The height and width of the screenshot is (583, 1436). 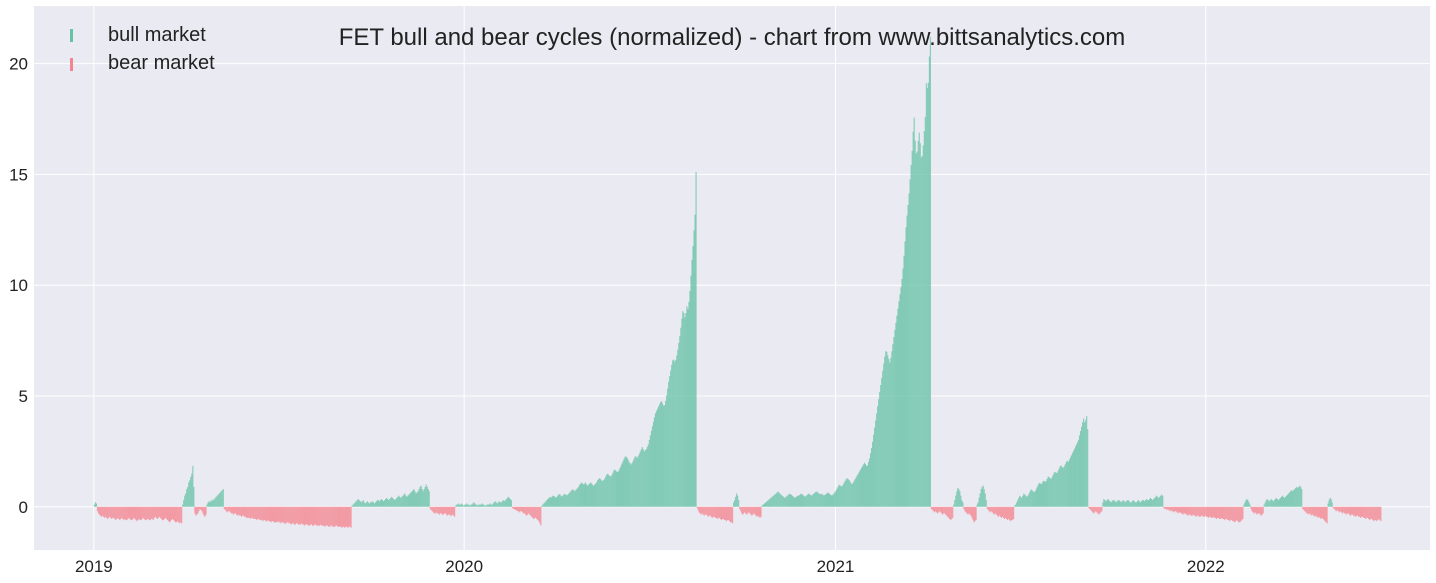 What do you see at coordinates (650, 566) in the screenshot?
I see `x-axis-ticks: 2019 2020 2021 2022` at bounding box center [650, 566].